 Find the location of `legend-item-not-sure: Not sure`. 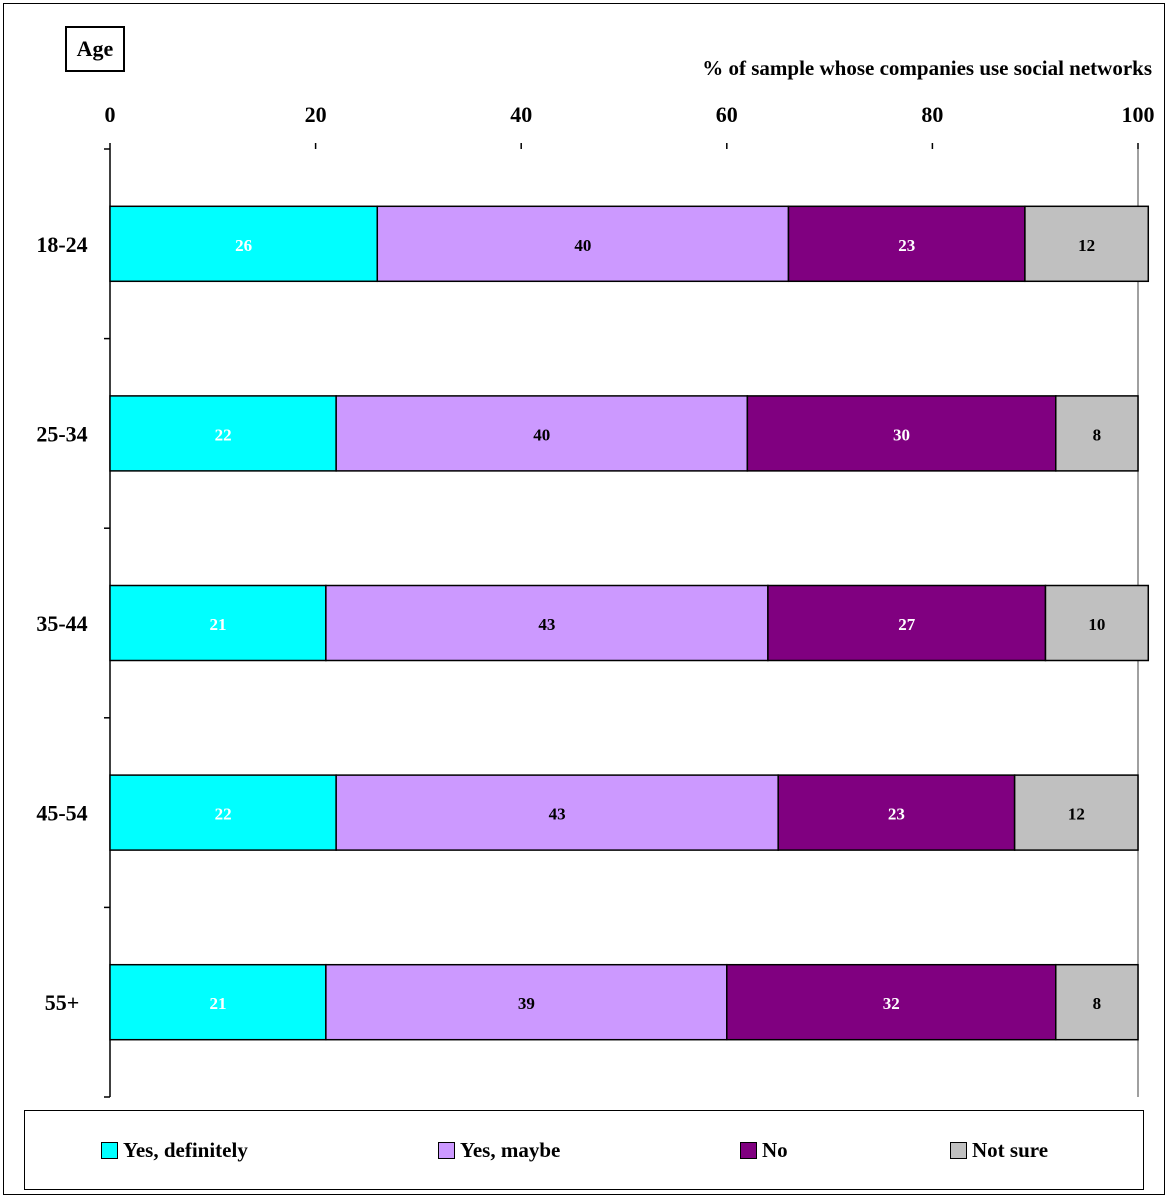

legend-item-not-sure: Not sure is located at coordinates (999, 1150).